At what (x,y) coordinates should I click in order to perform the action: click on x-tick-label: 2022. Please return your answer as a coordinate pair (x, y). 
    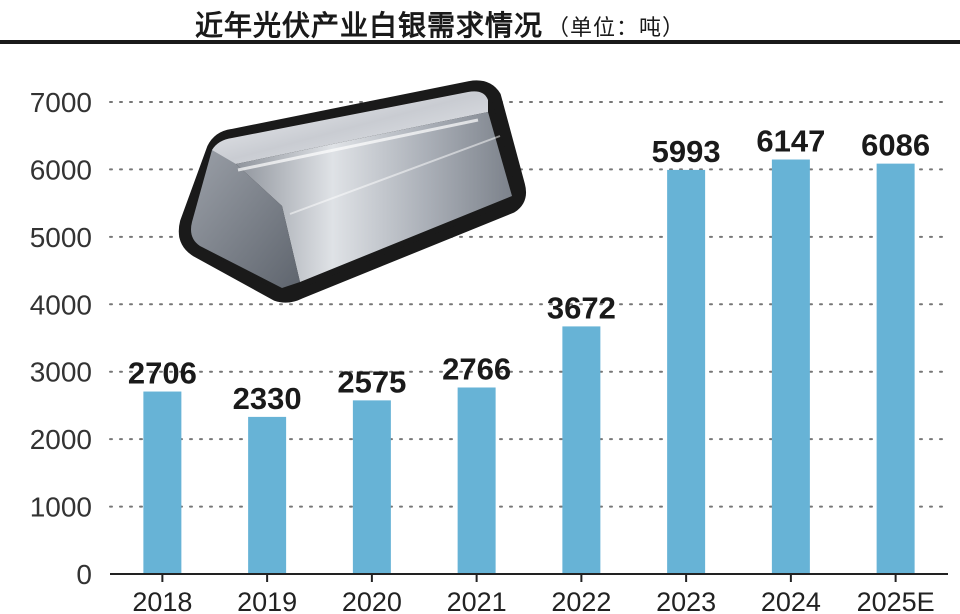
    Looking at the image, I should click on (581, 600).